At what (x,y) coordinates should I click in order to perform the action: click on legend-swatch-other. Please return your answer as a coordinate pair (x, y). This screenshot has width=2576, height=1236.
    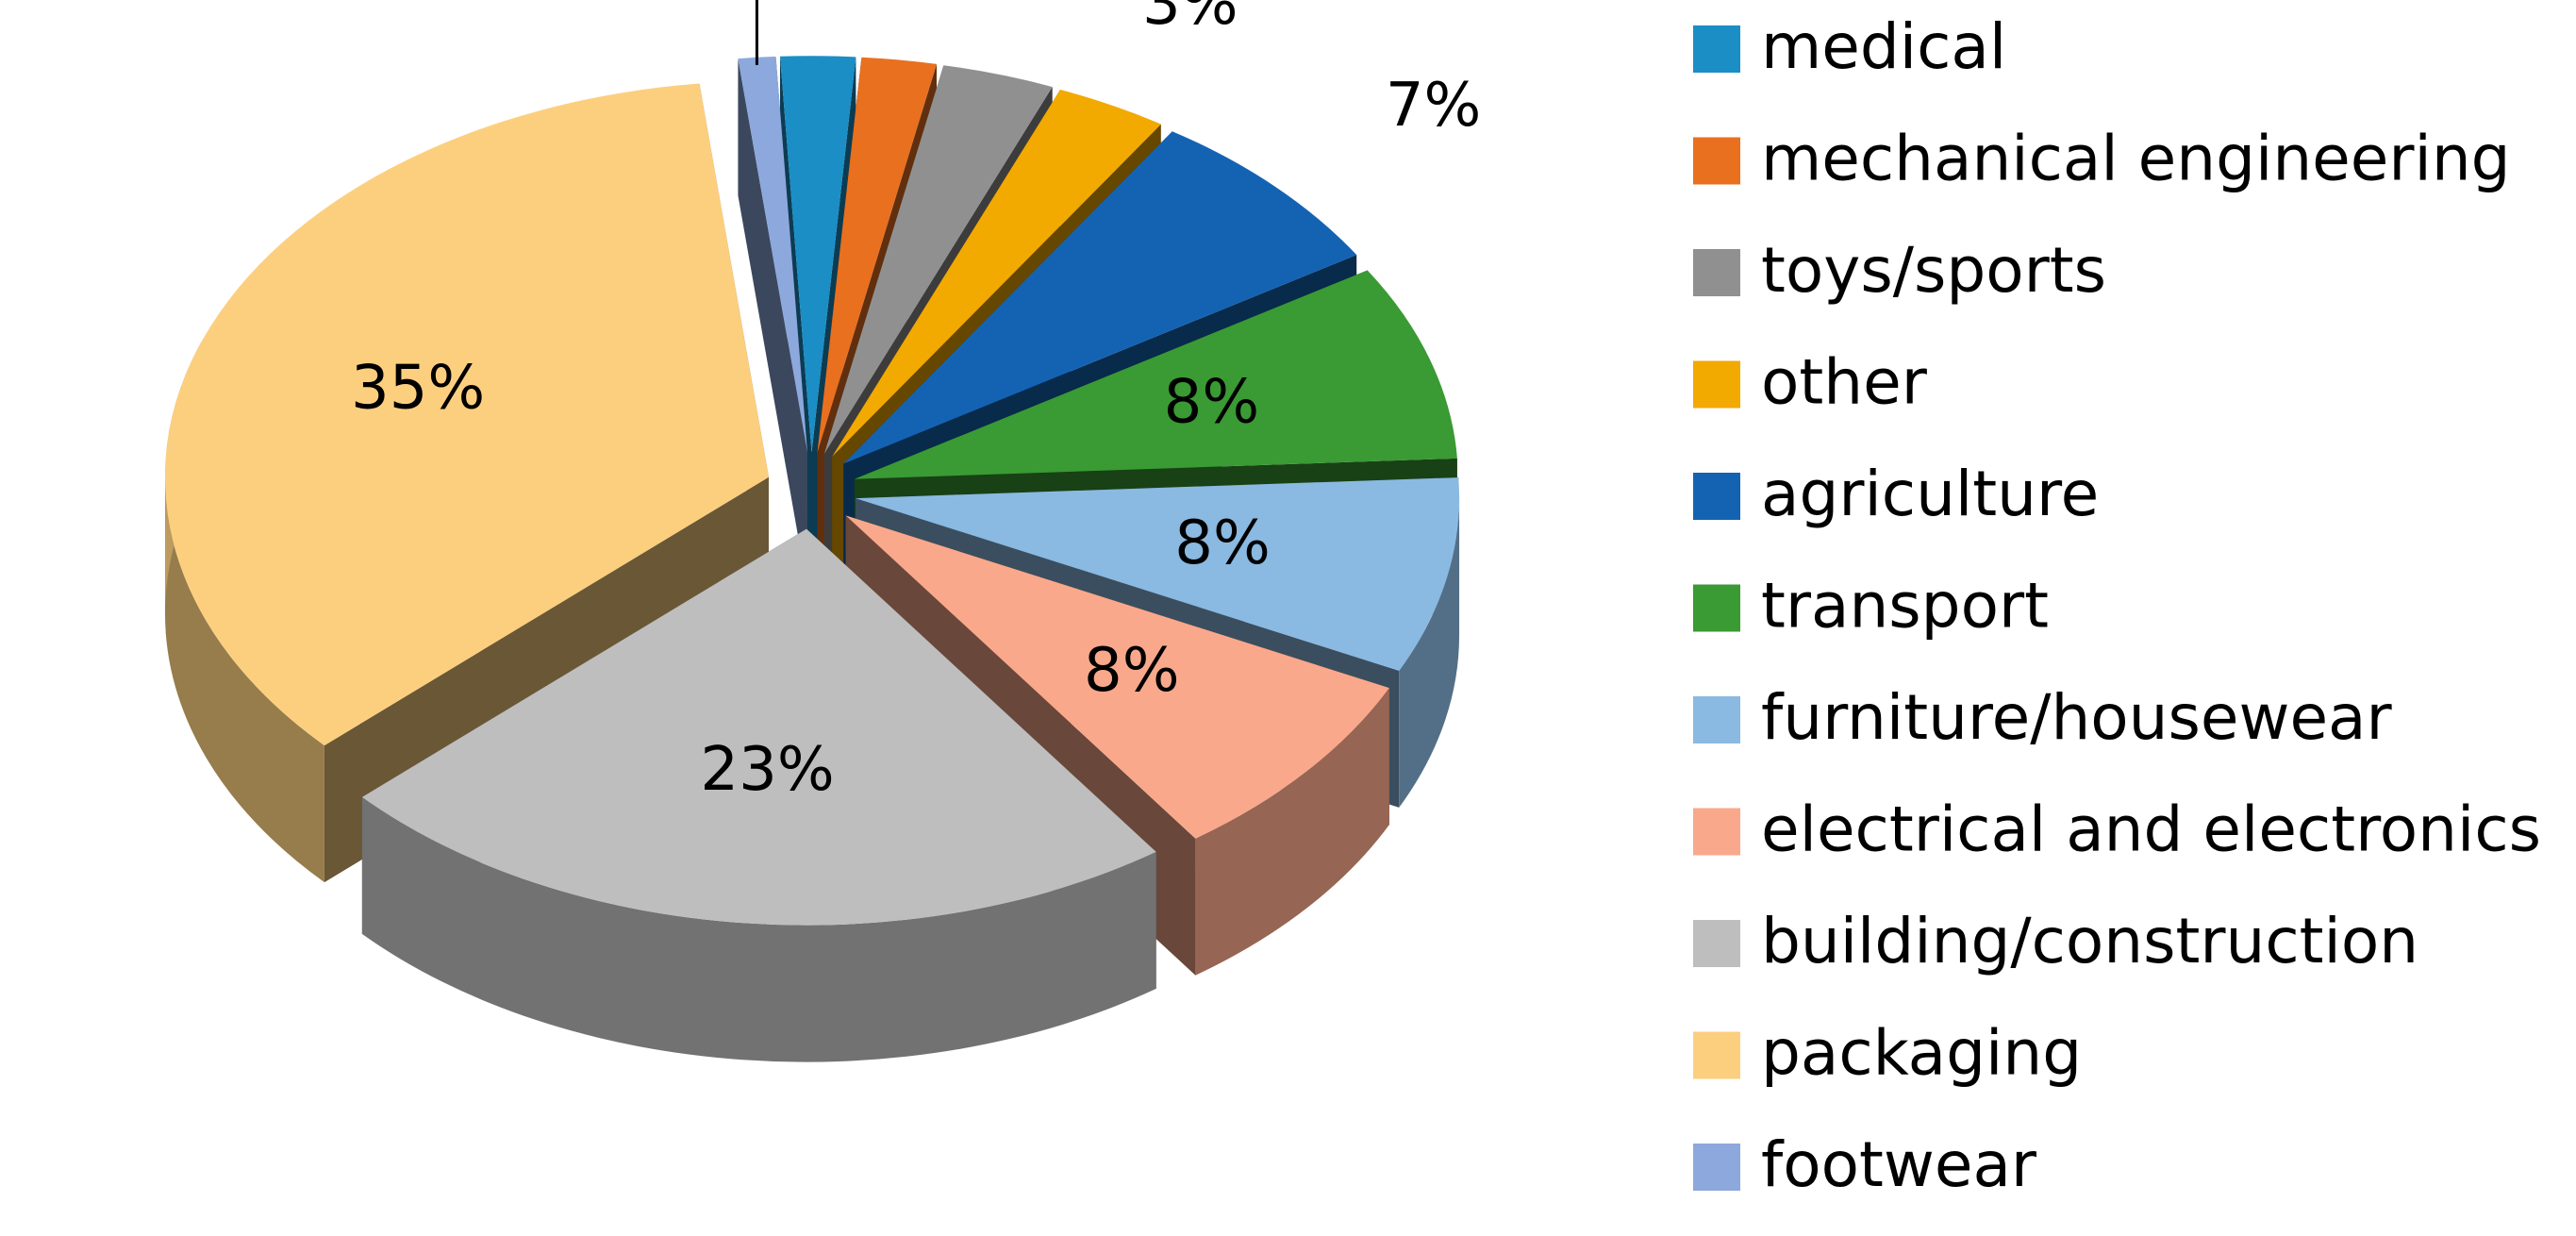
    Looking at the image, I should click on (1716, 384).